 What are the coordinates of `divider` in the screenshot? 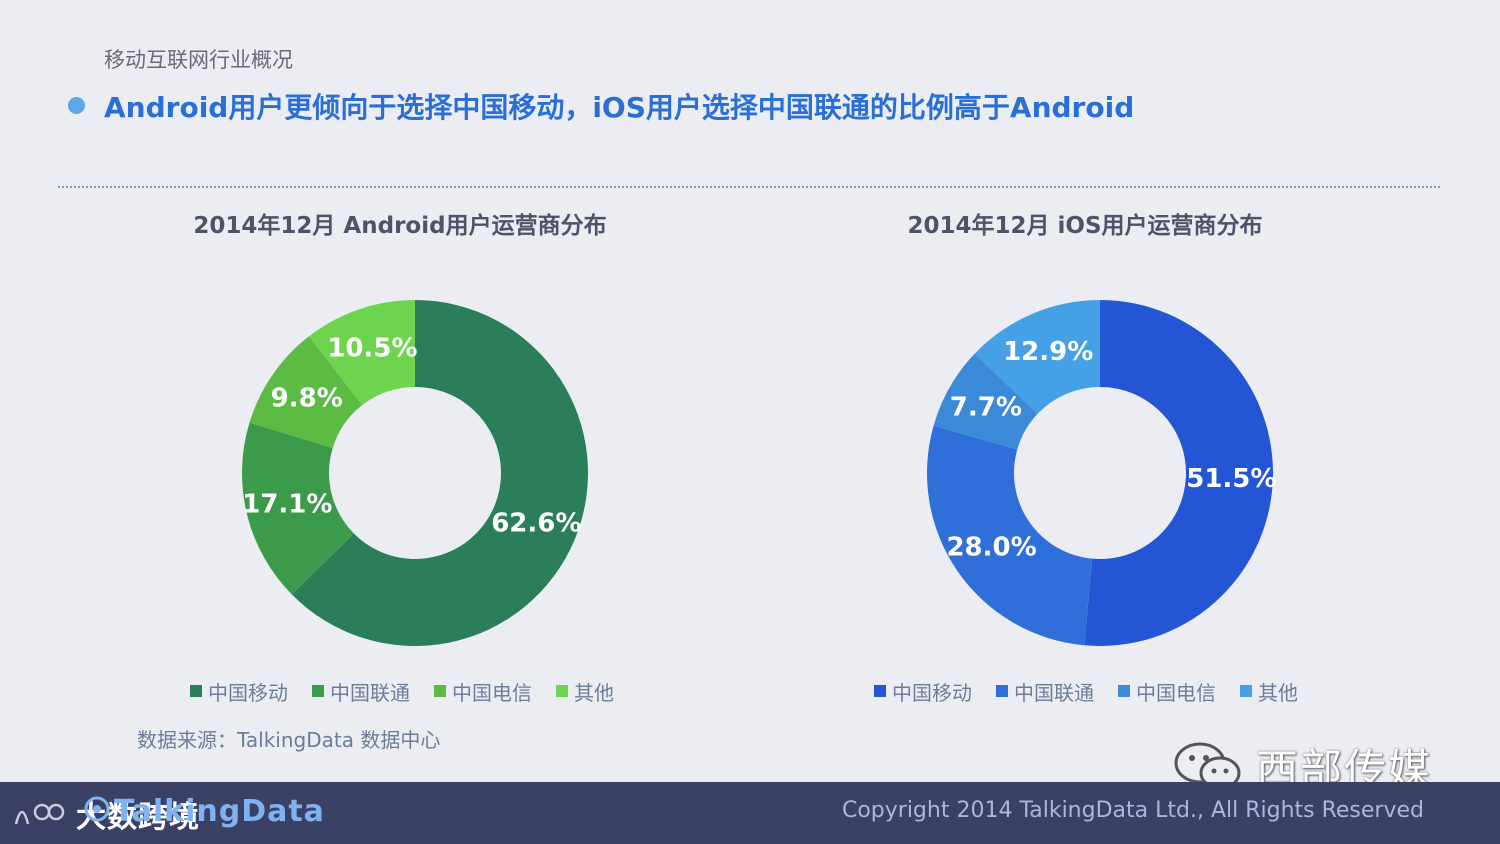 It's located at (749, 187).